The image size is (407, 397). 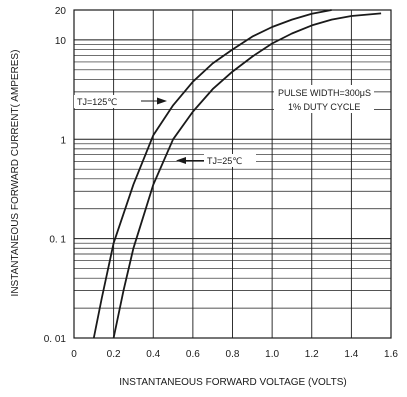 What do you see at coordinates (224, 161) in the screenshot?
I see `annotation-tj25-label: TJ=25℃` at bounding box center [224, 161].